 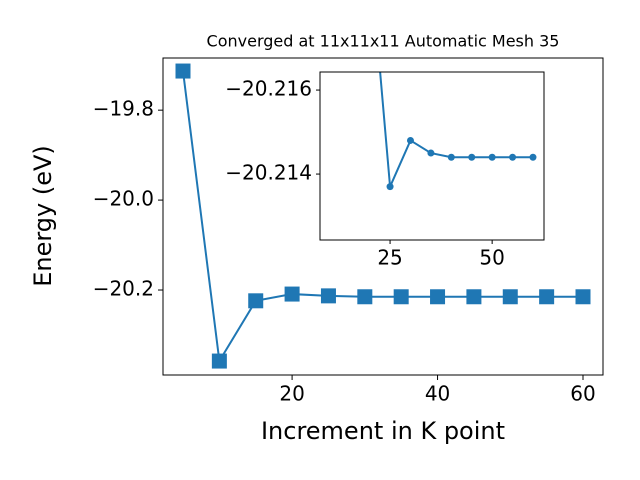 I want to click on y-tick-label: −19.8, so click(x=123, y=109).